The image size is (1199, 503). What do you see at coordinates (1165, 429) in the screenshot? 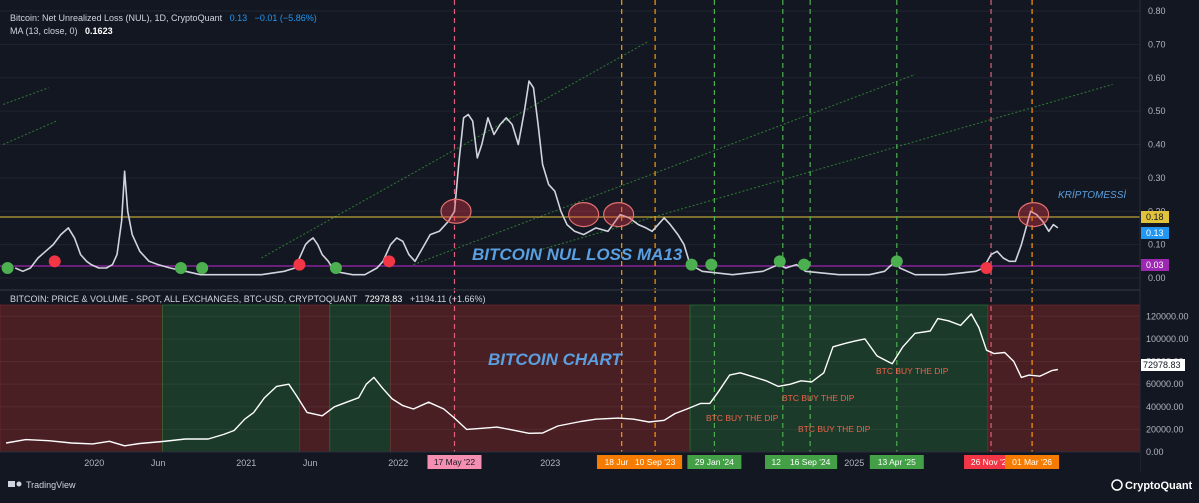
I see `price-tick-label: 20000.00` at bounding box center [1165, 429].